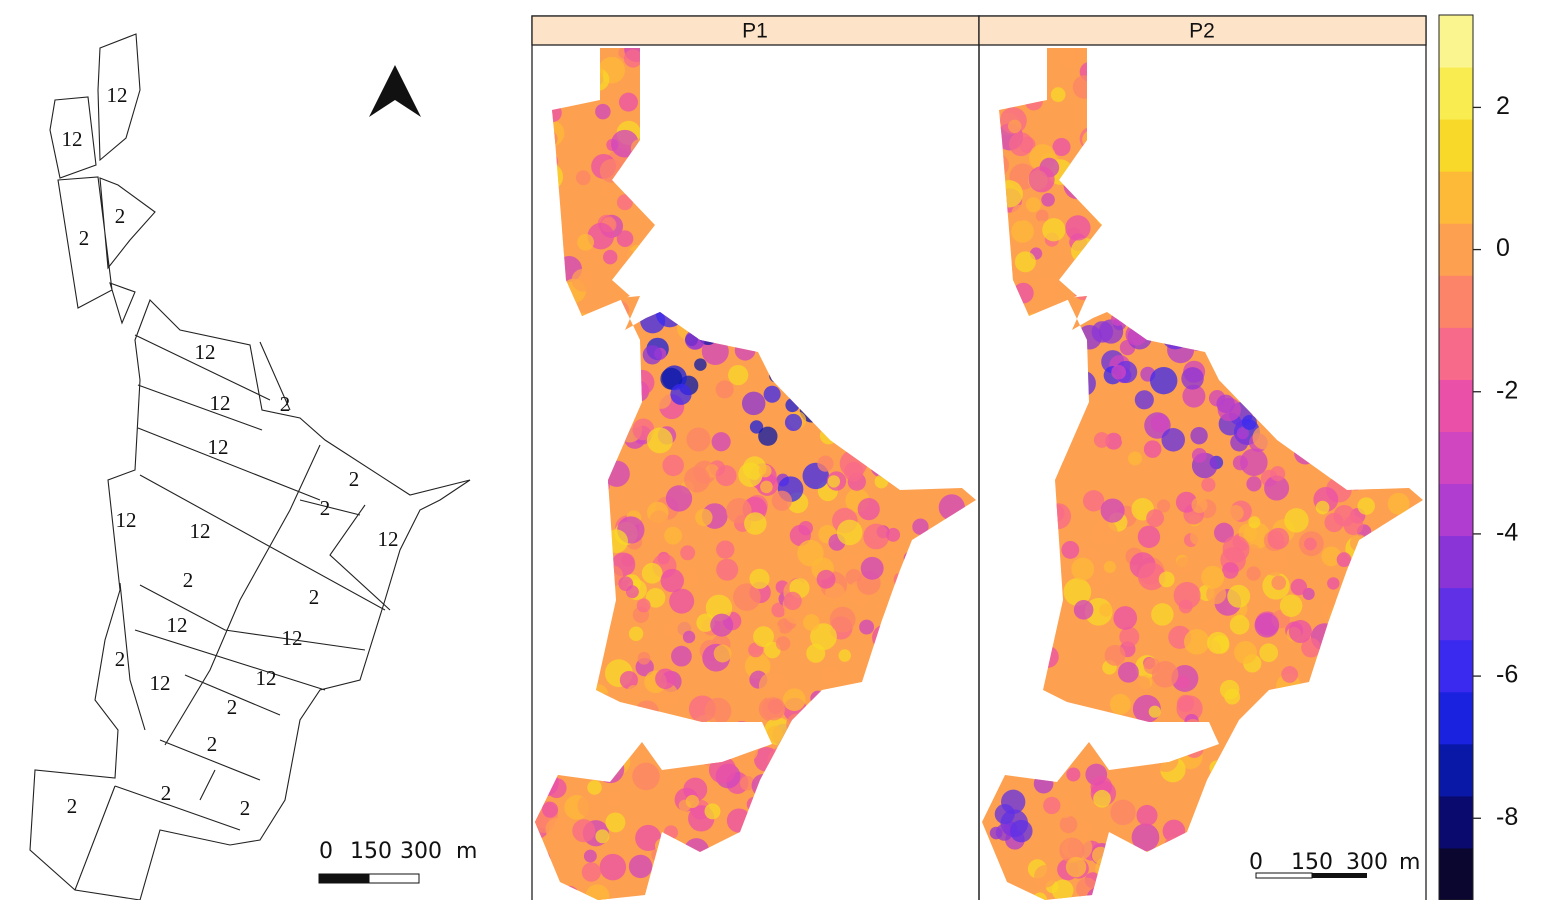 The height and width of the screenshot is (900, 1551). Describe the element at coordinates (1507, 390) in the screenshot. I see `colorbar-tick-label: -2` at that location.